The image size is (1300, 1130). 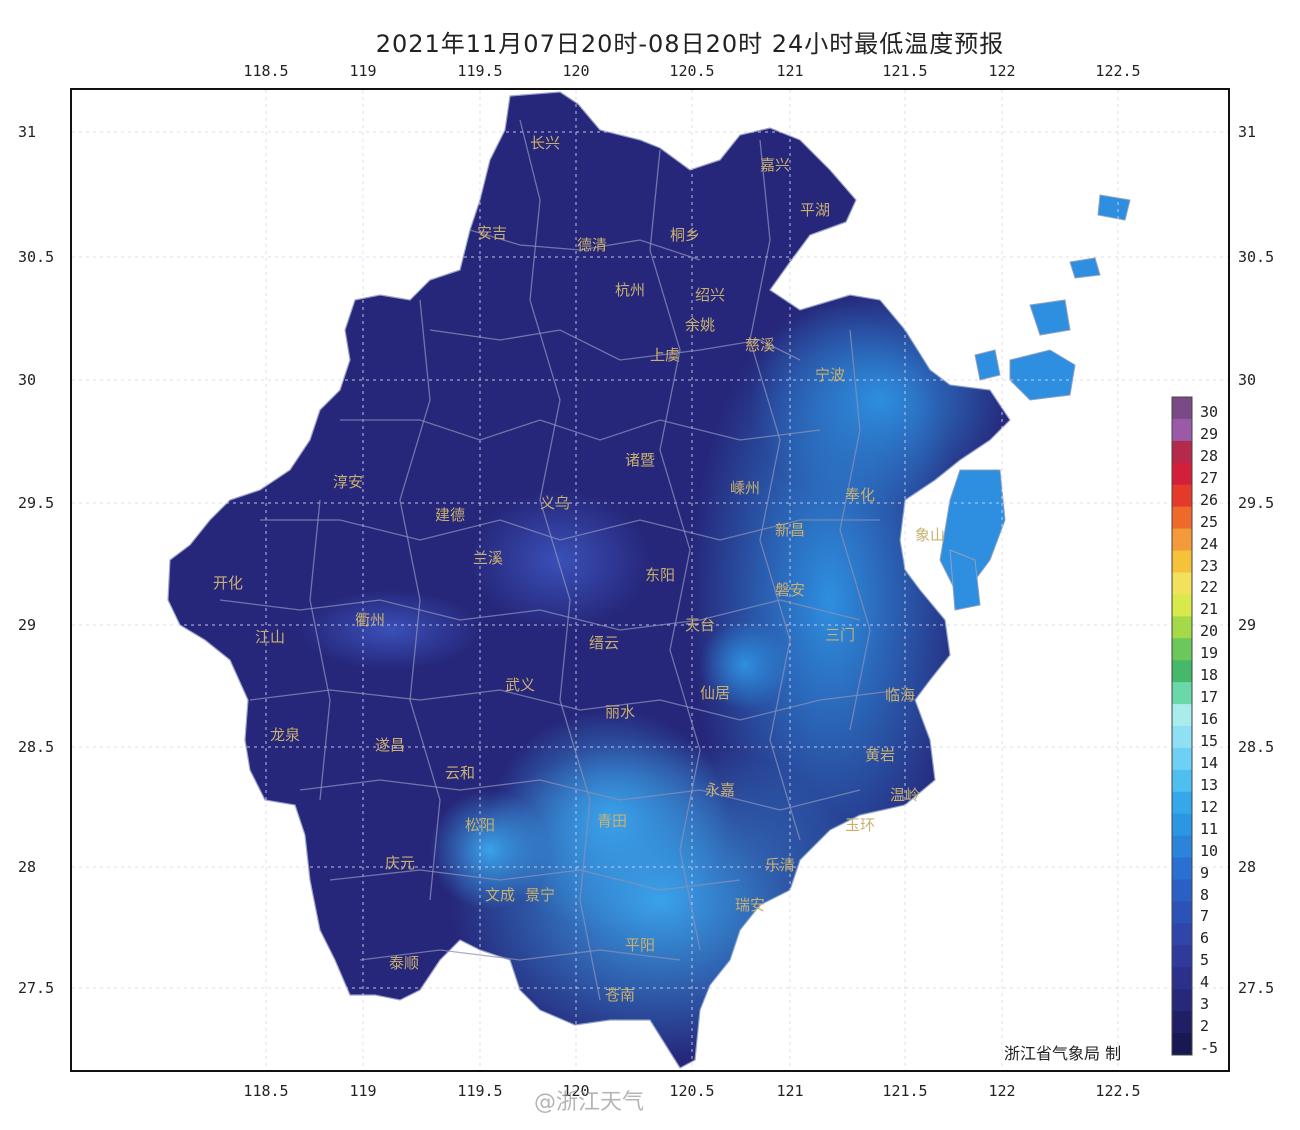 What do you see at coordinates (1209, 433) in the screenshot?
I see `legend-label: 29` at bounding box center [1209, 433].